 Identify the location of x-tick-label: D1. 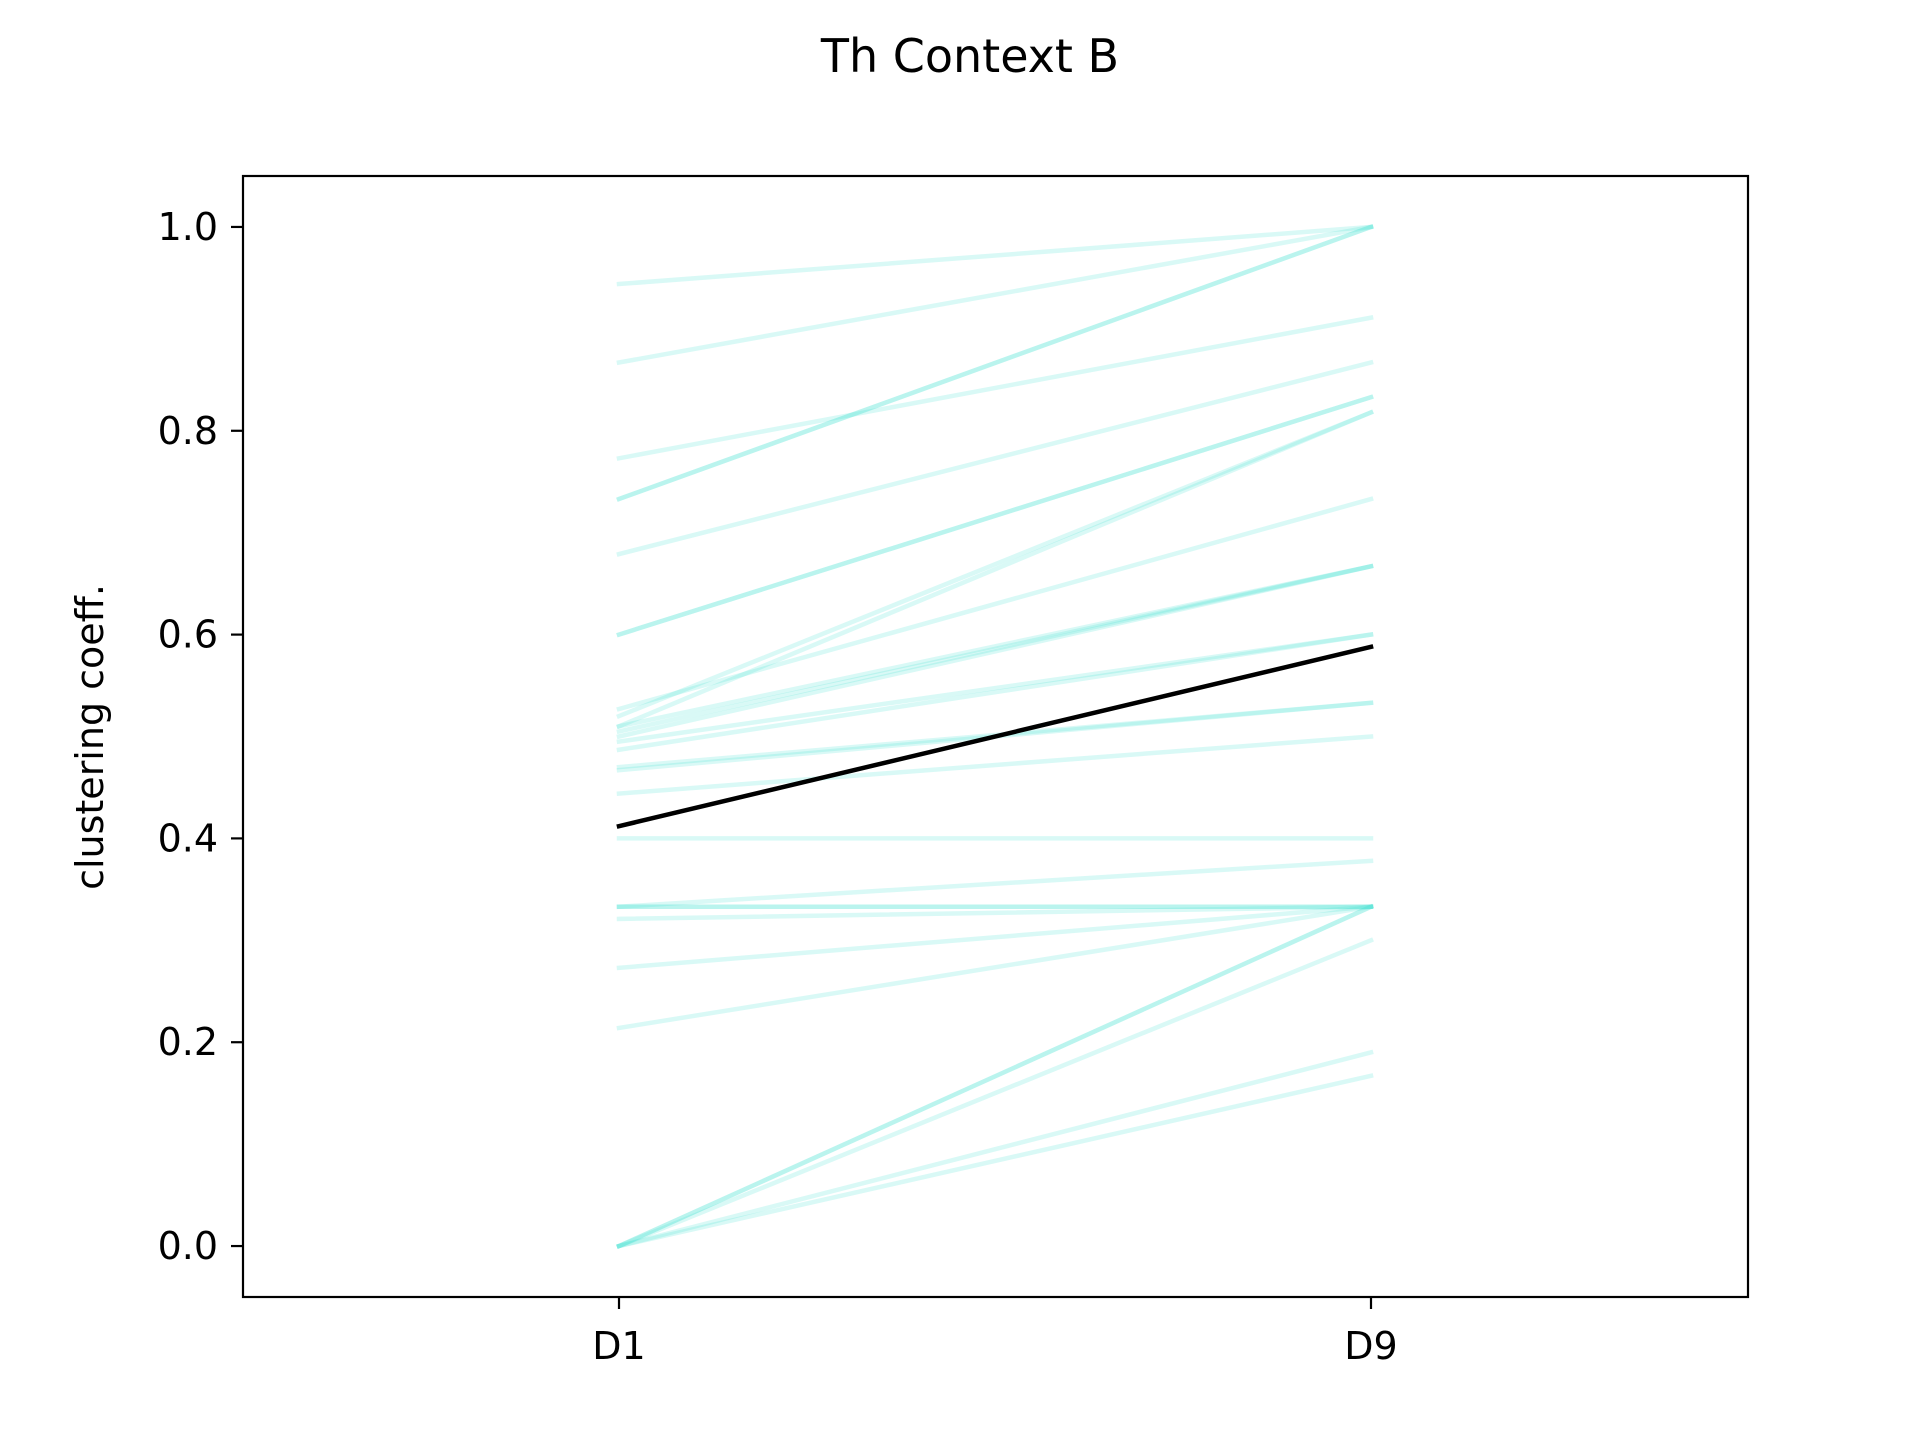
(618, 1346).